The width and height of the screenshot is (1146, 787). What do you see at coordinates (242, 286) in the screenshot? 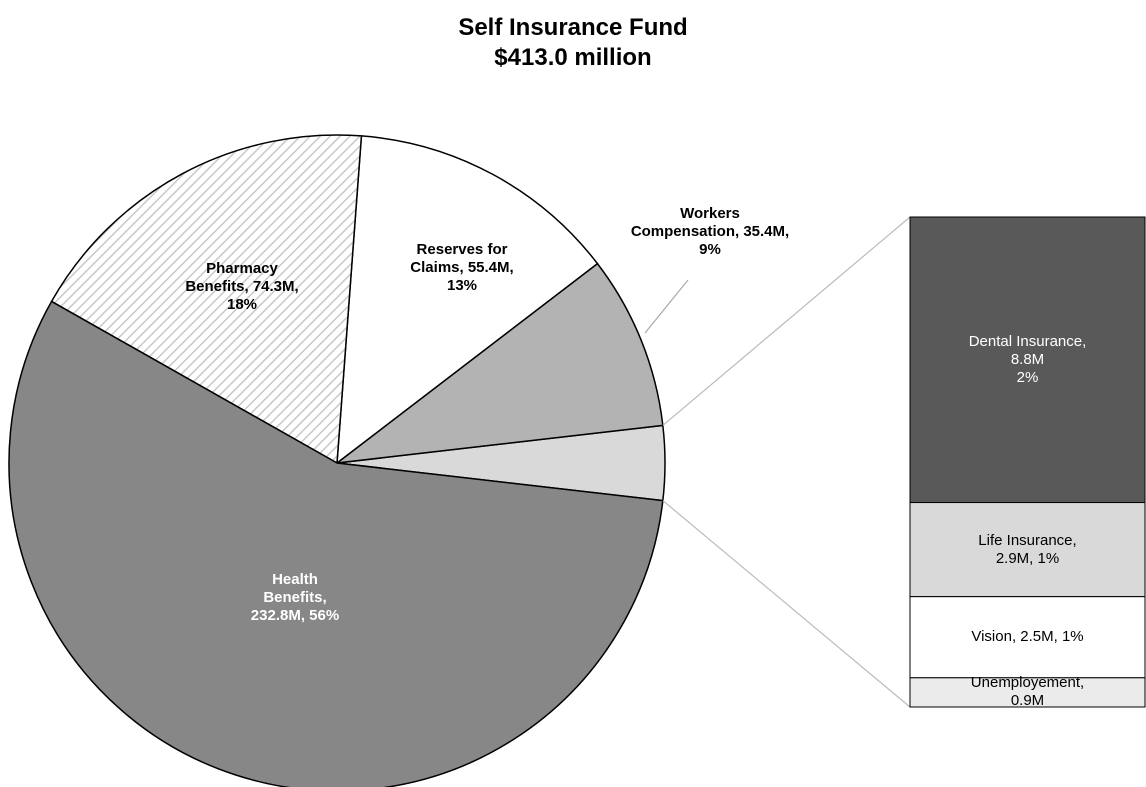
I see `data-label: Pharmacy Benefits, 74.3M, 18%` at bounding box center [242, 286].